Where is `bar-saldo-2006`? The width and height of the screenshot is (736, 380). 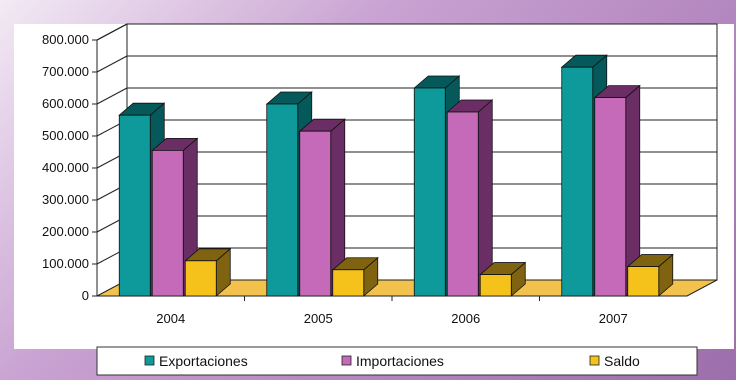 bar-saldo-2006 is located at coordinates (503, 279).